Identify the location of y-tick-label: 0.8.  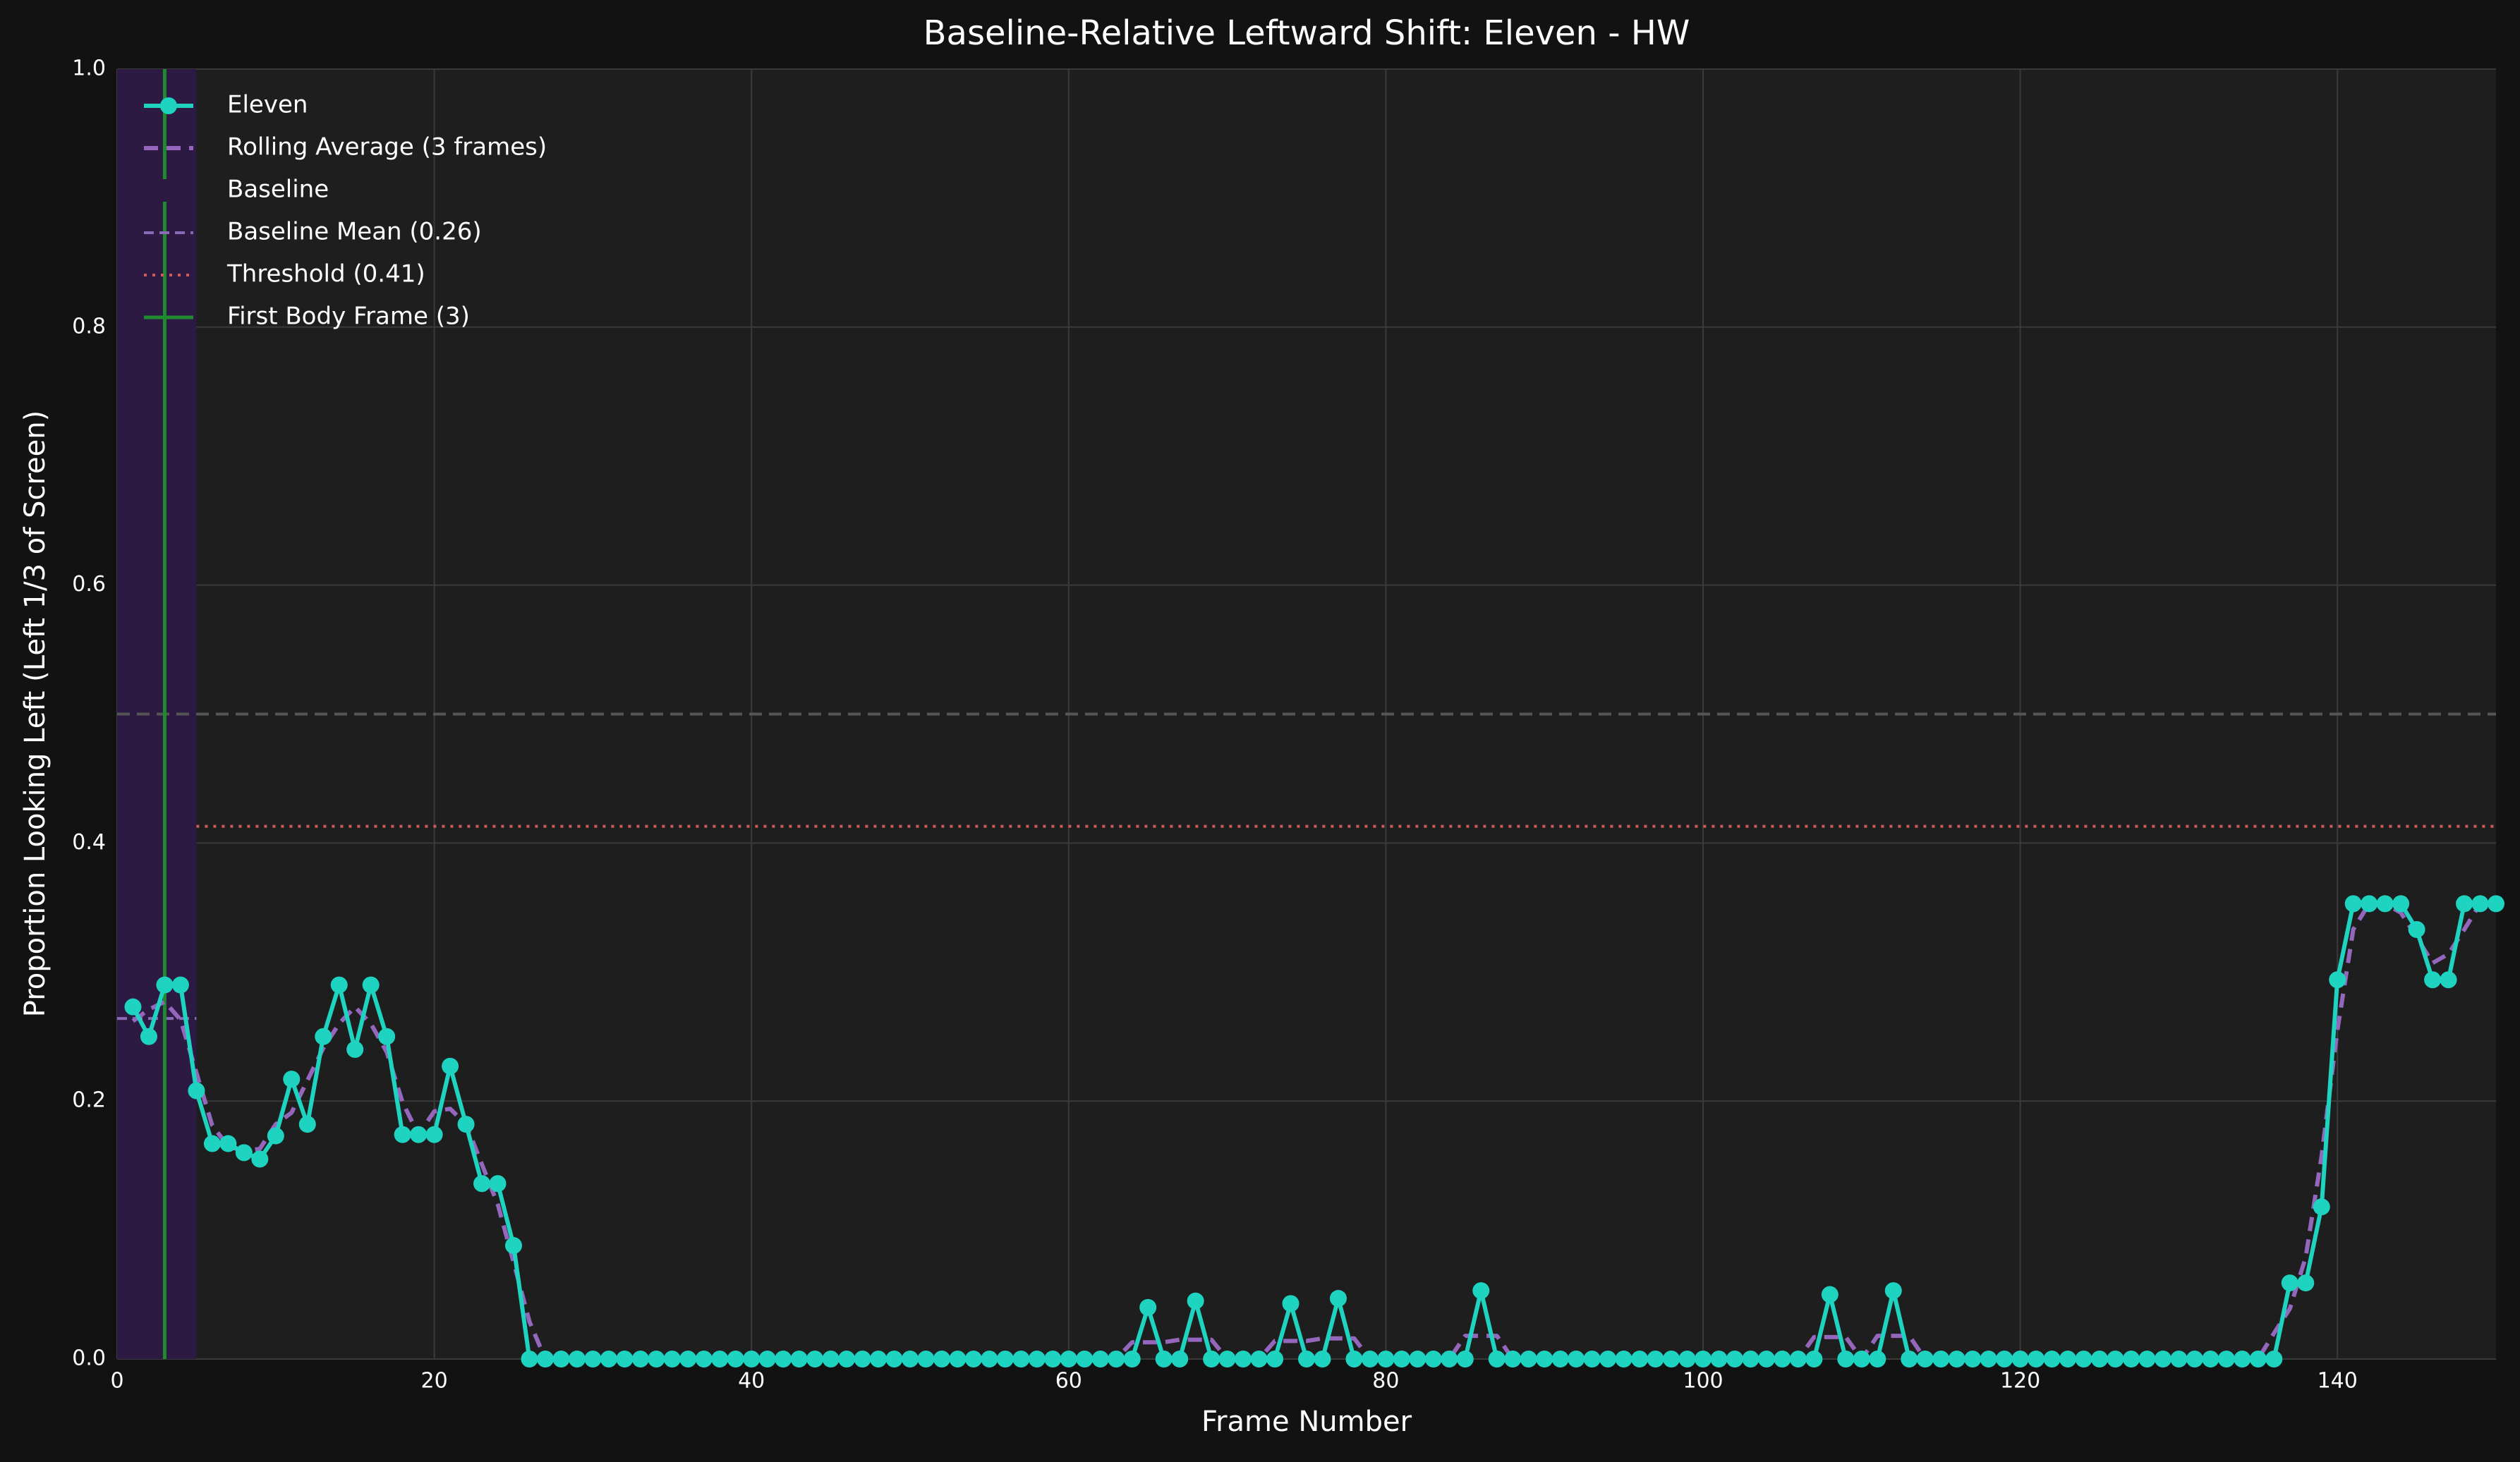
(89, 326).